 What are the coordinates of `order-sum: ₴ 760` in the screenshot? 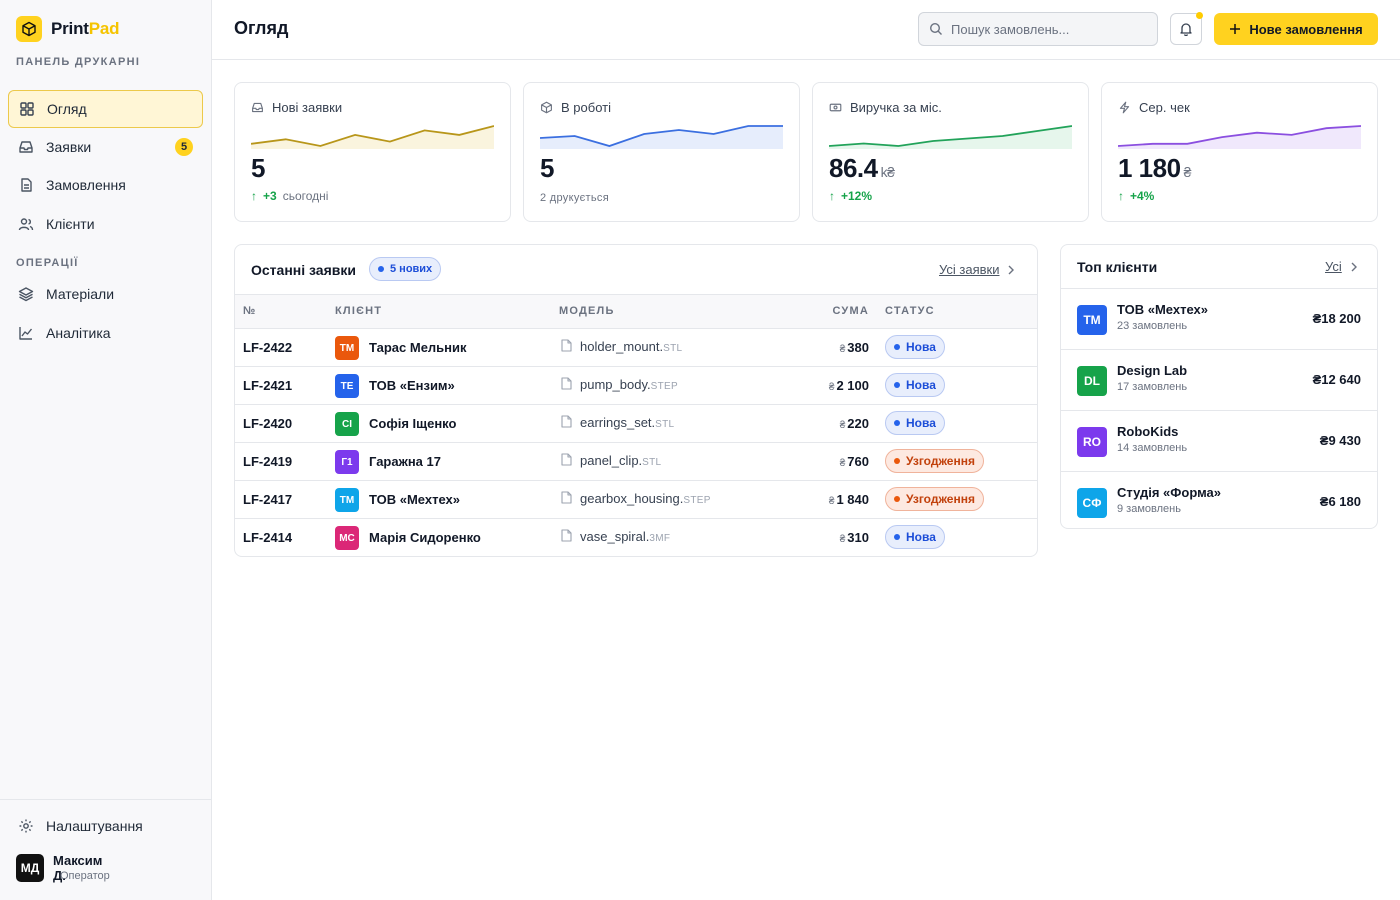 It's located at (854, 461).